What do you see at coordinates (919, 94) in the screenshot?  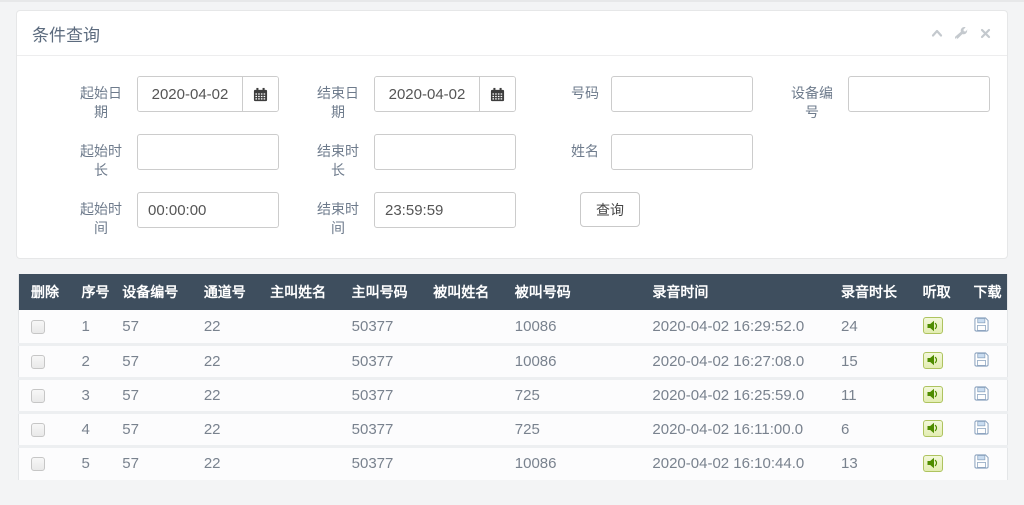 I see `device-no-input` at bounding box center [919, 94].